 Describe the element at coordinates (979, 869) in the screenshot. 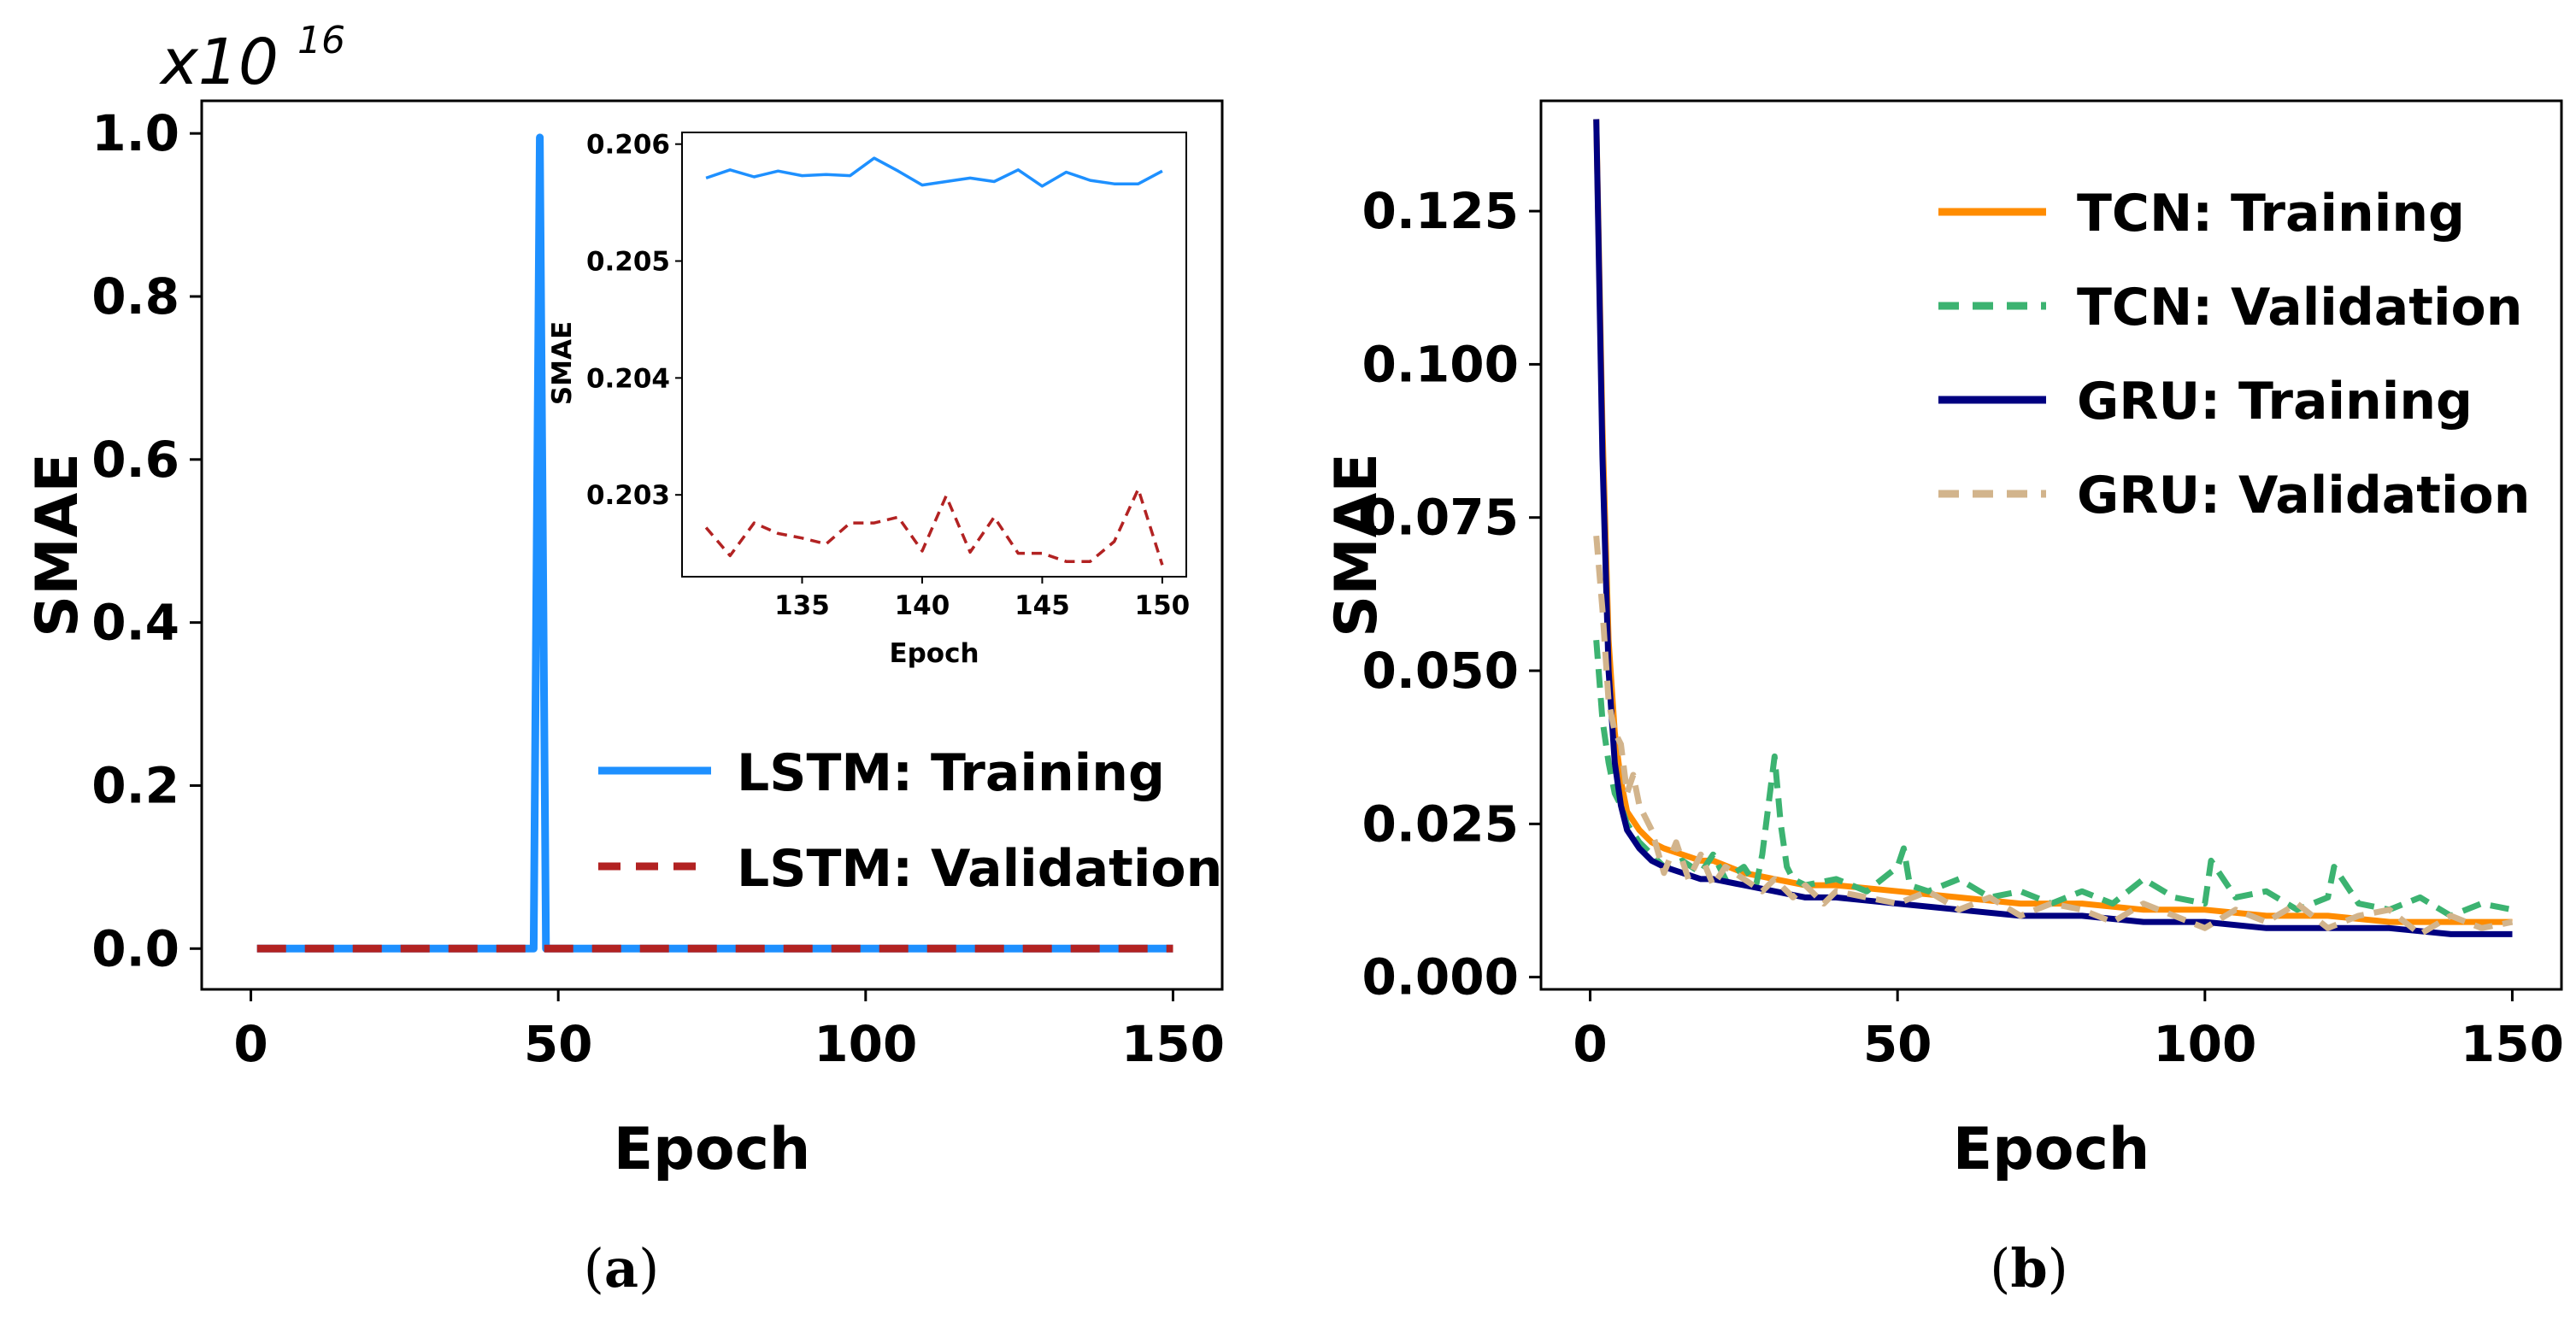

I see `legend-label-lstm-validation: LSTM: Validation` at that location.